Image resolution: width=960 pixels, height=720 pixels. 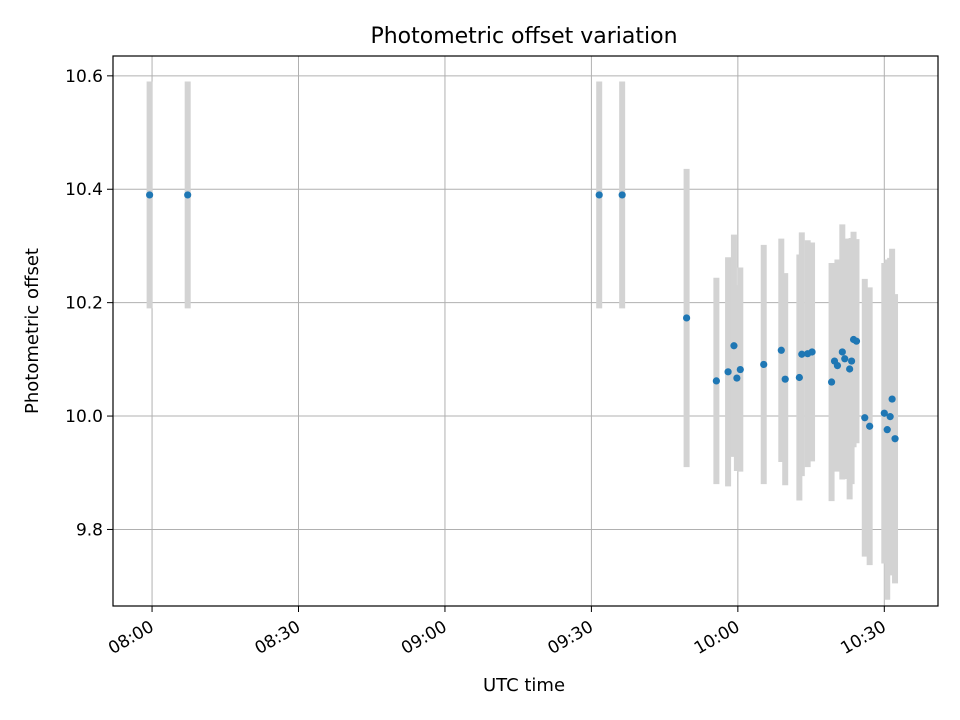 What do you see at coordinates (278, 638) in the screenshot?
I see `x-tick-label: 08:30` at bounding box center [278, 638].